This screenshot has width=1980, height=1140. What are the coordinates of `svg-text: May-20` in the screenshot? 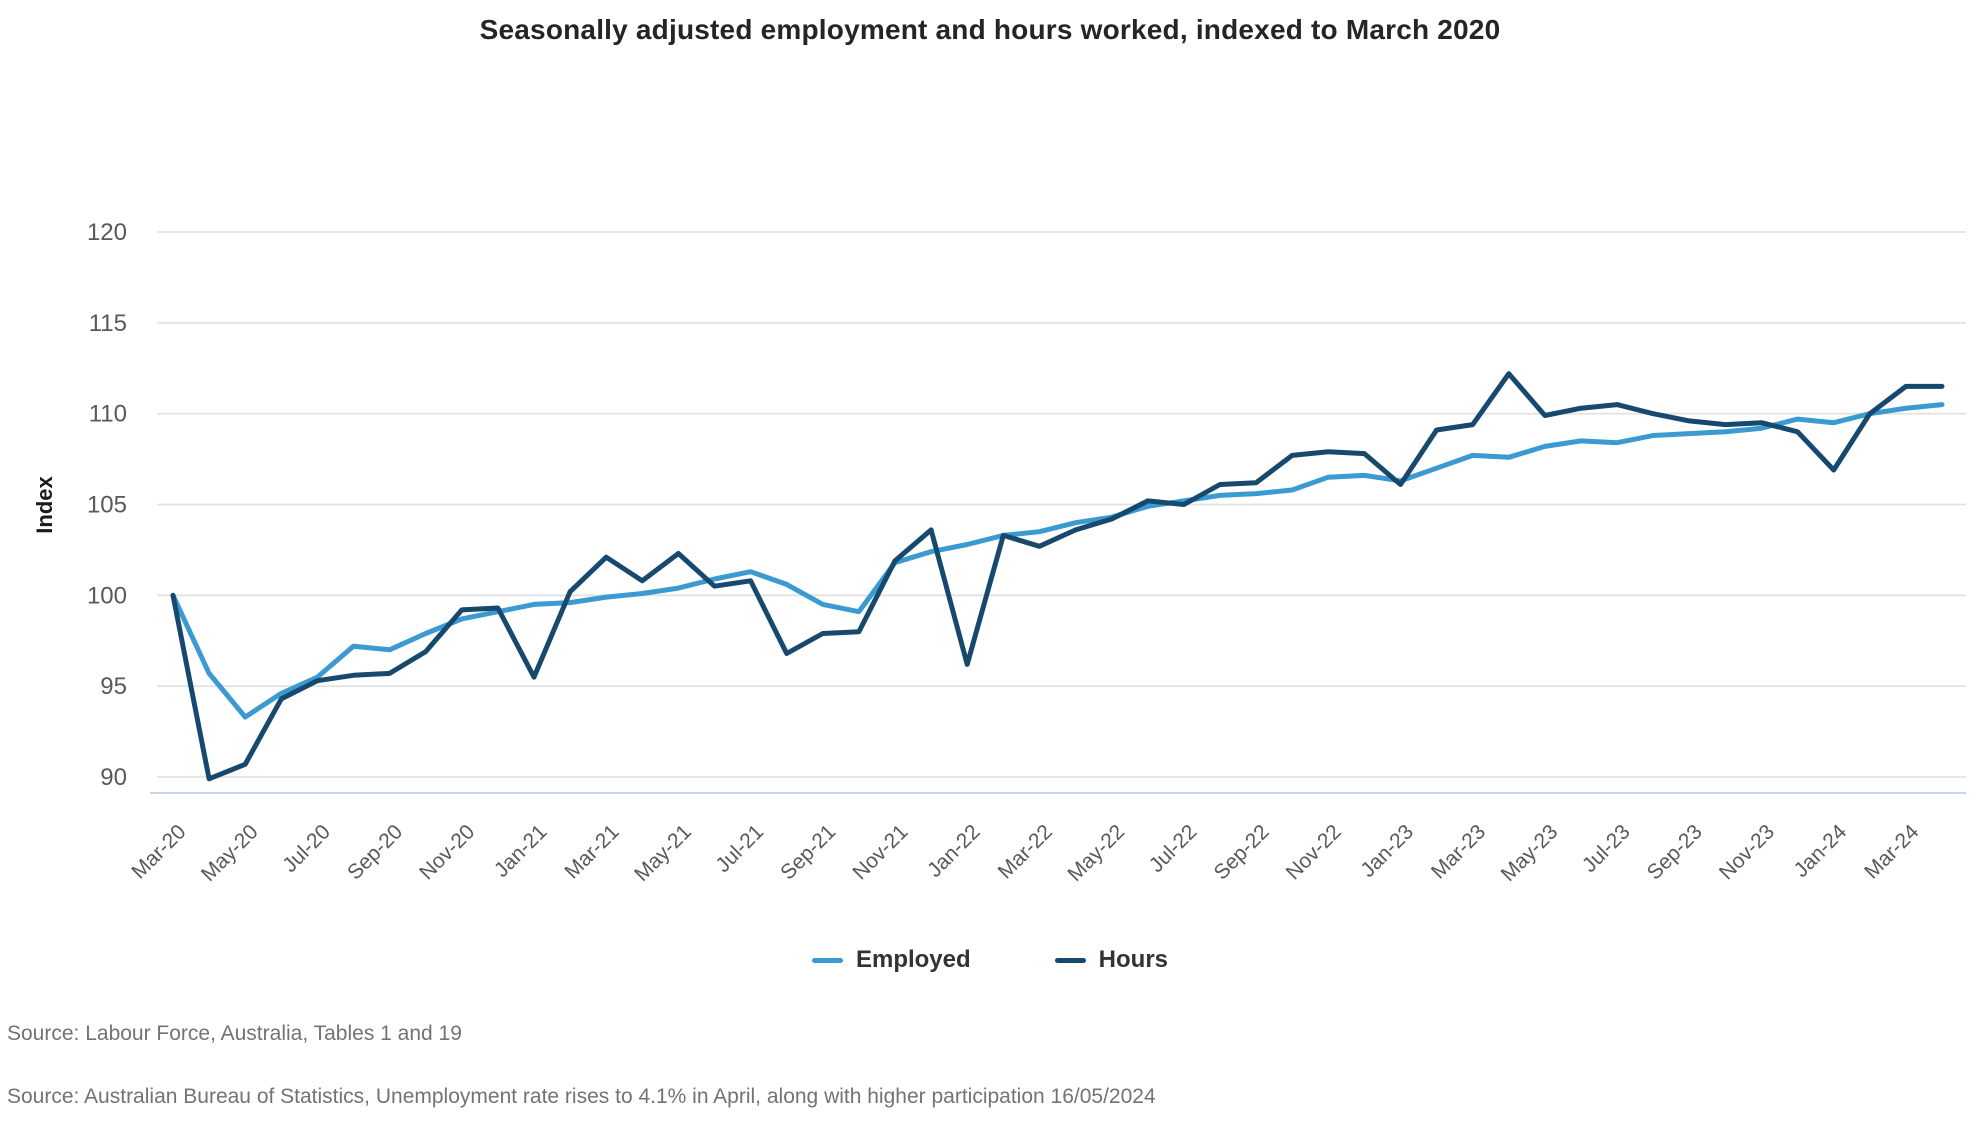 It's located at (230, 853).